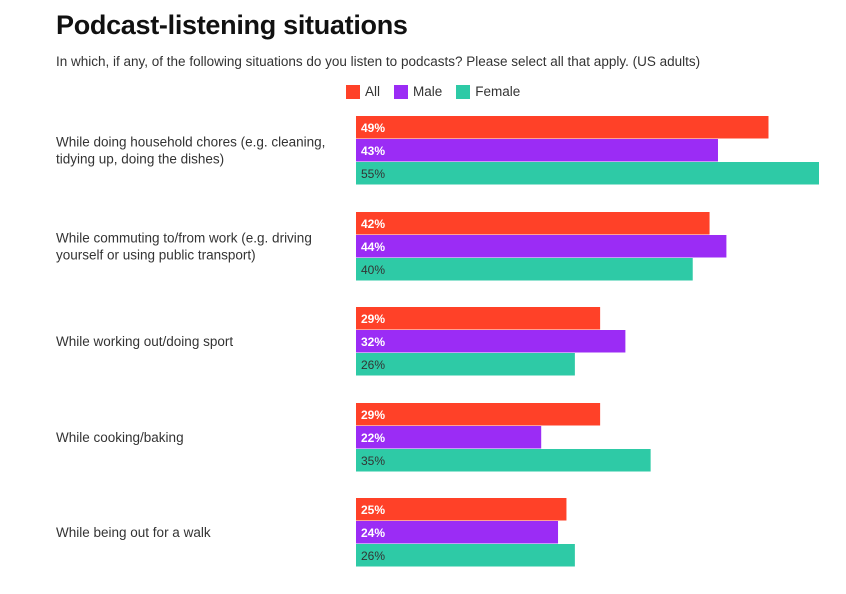  Describe the element at coordinates (373, 510) in the screenshot. I see `bar-value-label-all: 25%` at that location.